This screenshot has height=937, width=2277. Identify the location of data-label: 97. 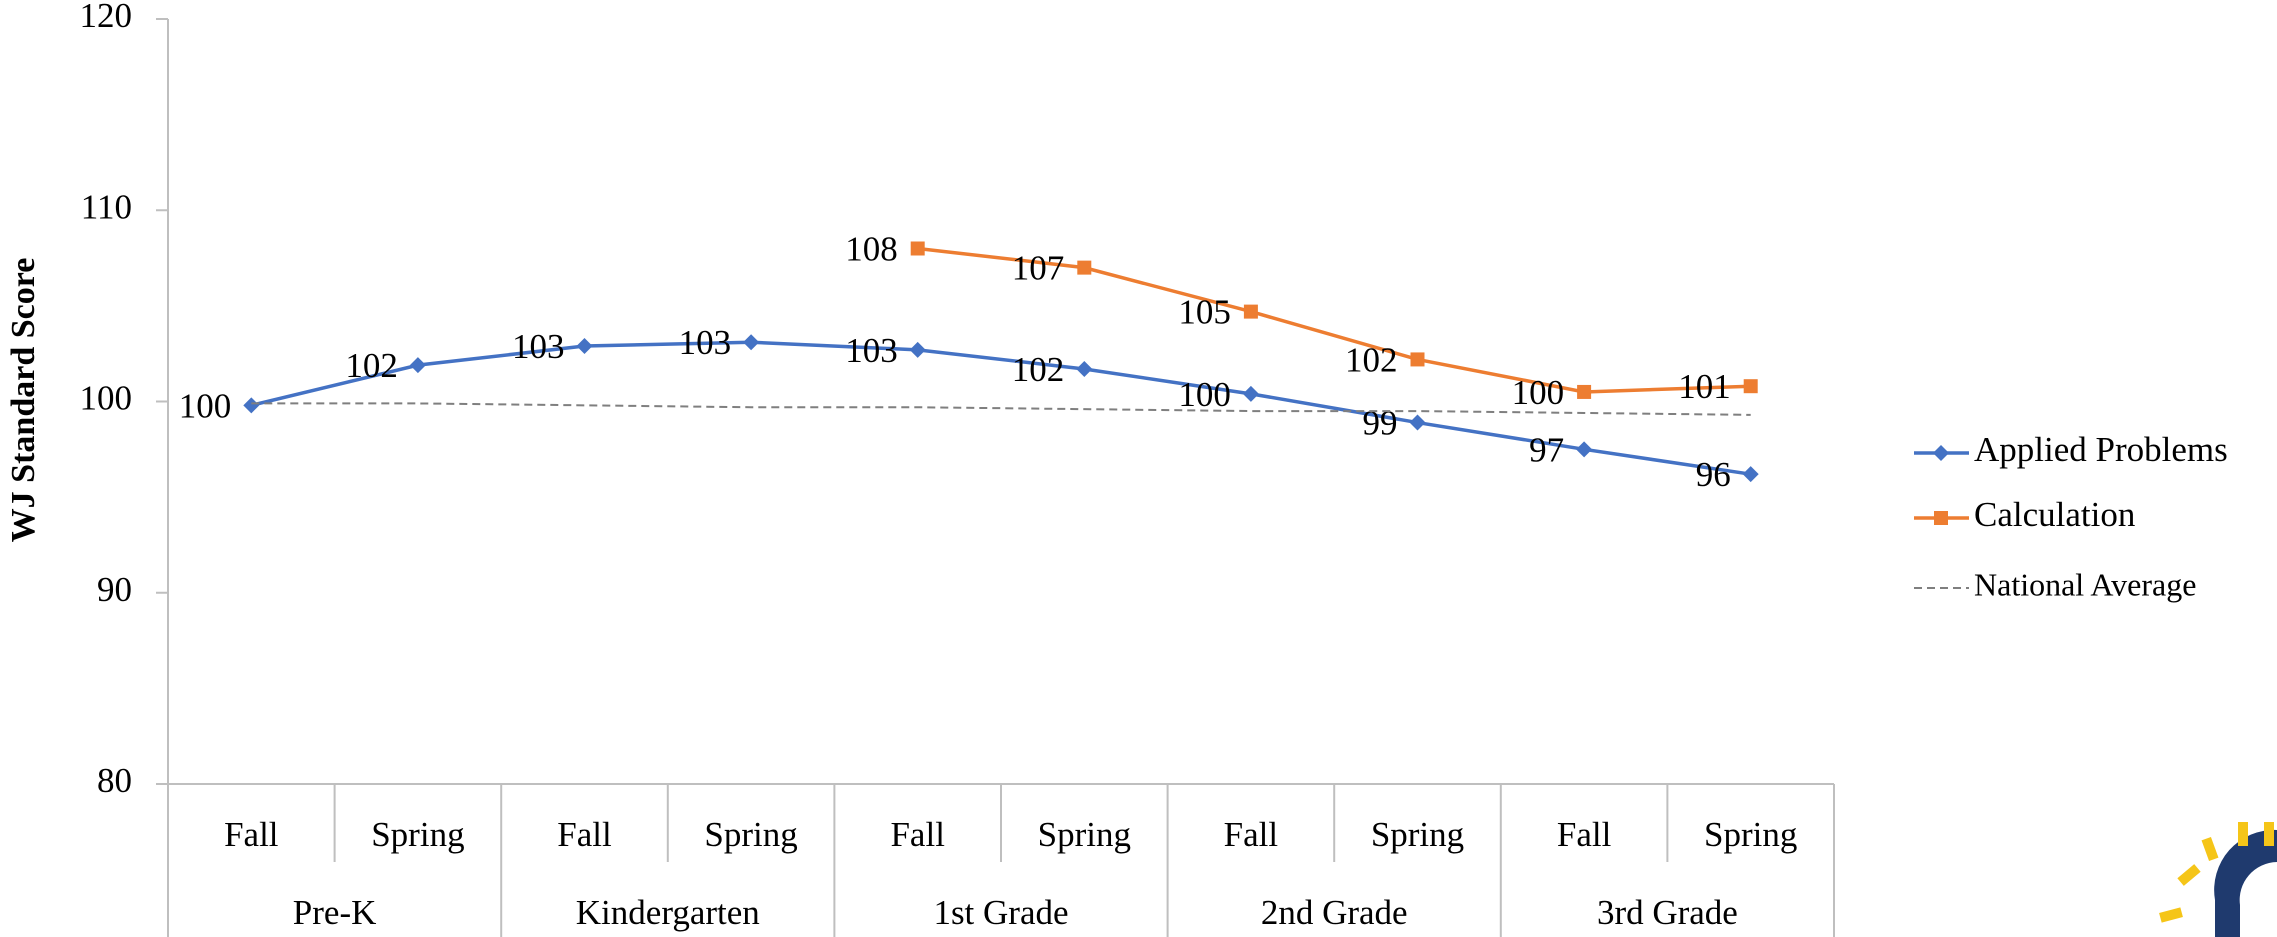
(1546, 449).